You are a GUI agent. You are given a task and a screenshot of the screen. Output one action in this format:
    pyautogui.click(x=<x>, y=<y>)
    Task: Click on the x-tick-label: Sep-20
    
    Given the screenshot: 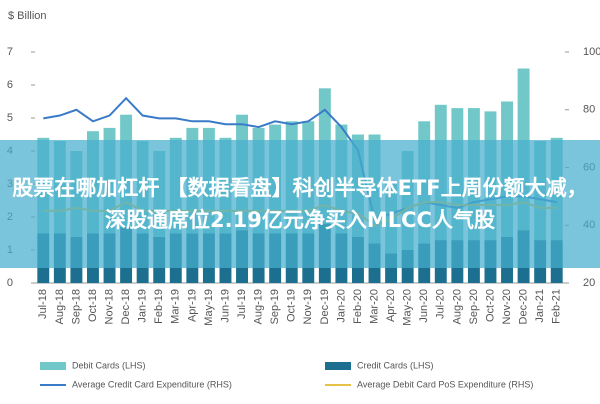 What is the action you would take?
    pyautogui.click(x=474, y=306)
    